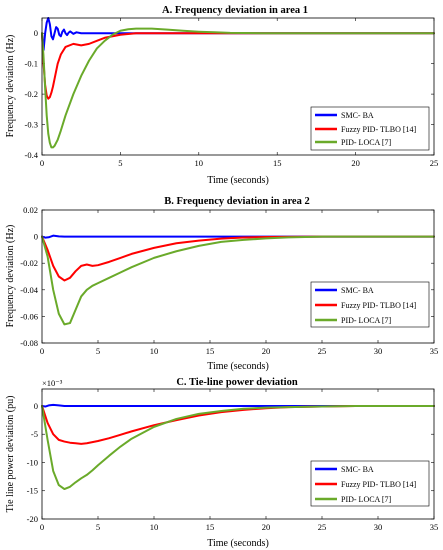 This screenshot has width=443, height=550. Describe the element at coordinates (10, 276) in the screenshot. I see `panel-b-y-axis-label: Frequency deviation (Hz)` at that location.